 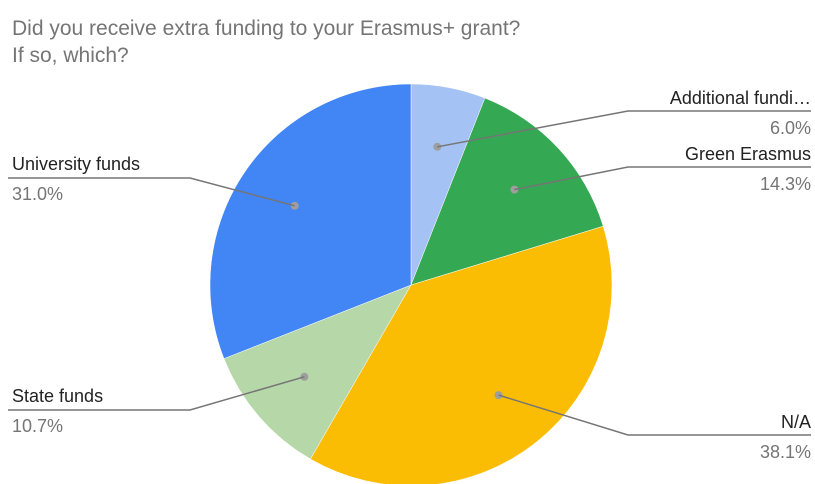 I want to click on slice-percent-green-erasmus: 14.3%, so click(x=785, y=184).